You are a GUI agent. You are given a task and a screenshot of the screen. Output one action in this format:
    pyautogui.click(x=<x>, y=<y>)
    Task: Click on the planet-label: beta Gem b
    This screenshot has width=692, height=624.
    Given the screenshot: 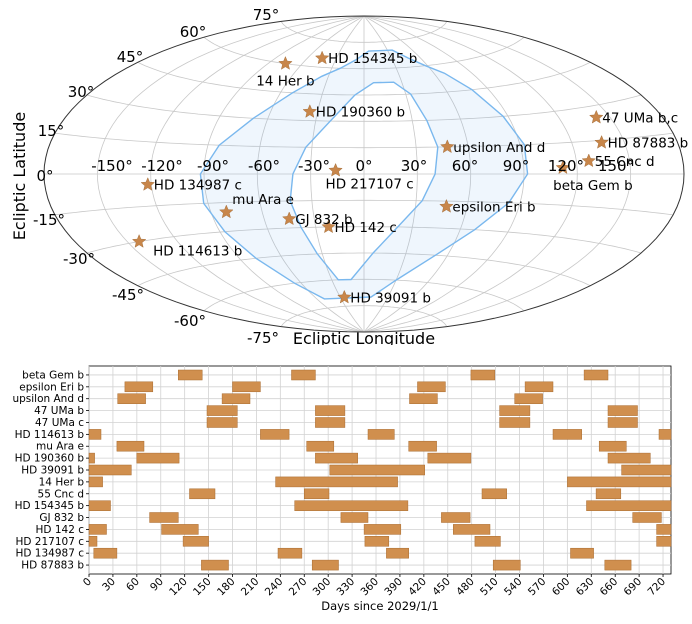 What is the action you would take?
    pyautogui.click(x=593, y=186)
    